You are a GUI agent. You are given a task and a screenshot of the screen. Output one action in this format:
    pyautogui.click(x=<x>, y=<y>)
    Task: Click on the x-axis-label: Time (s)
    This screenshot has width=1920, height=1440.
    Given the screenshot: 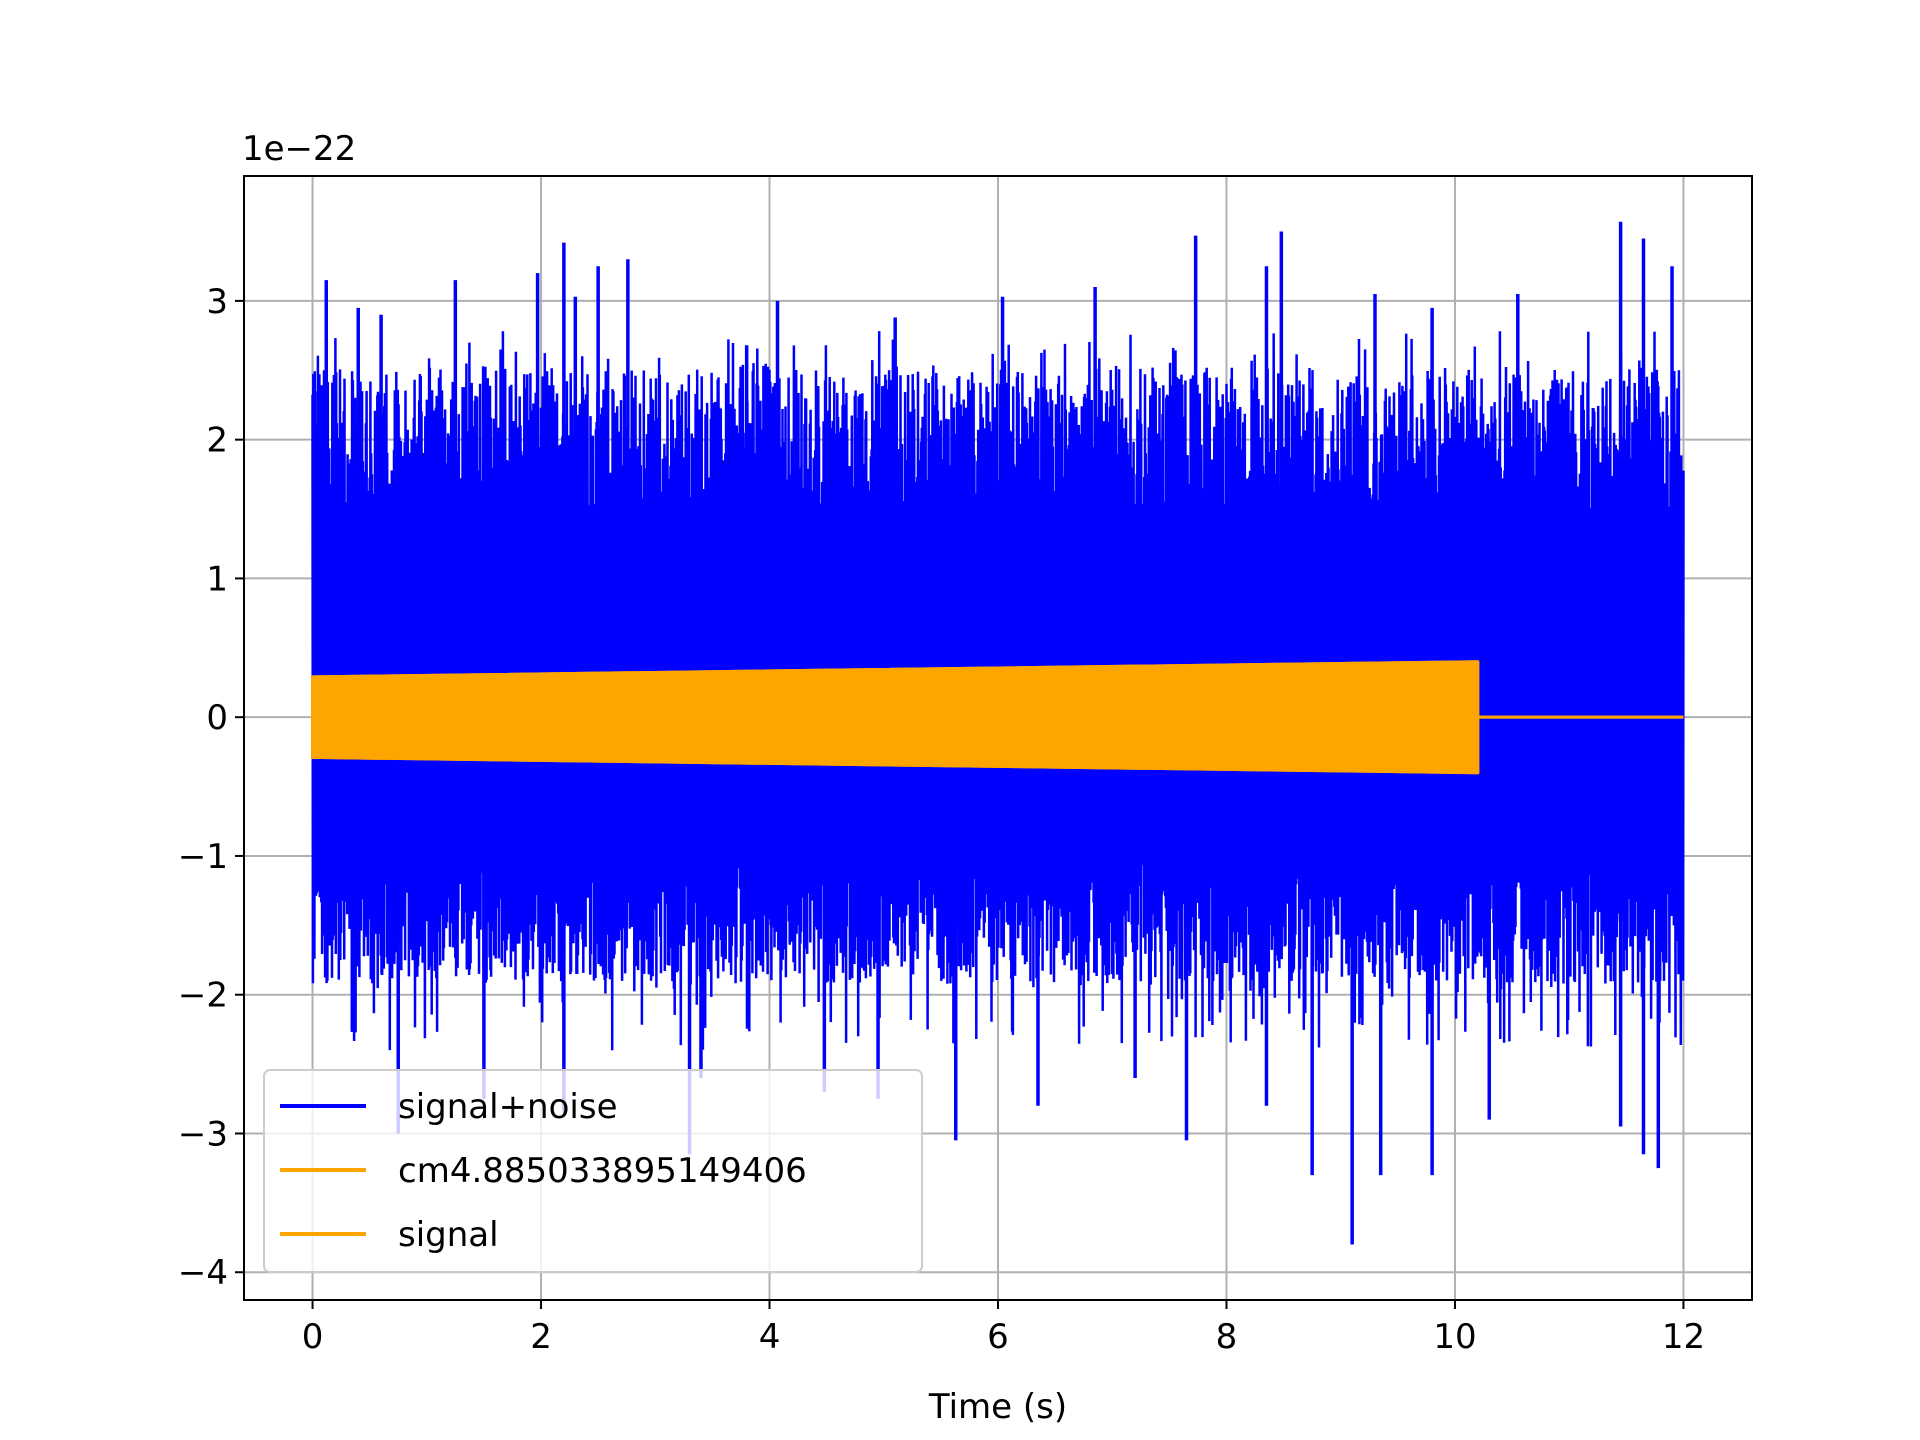 What is the action you would take?
    pyautogui.click(x=997, y=1407)
    